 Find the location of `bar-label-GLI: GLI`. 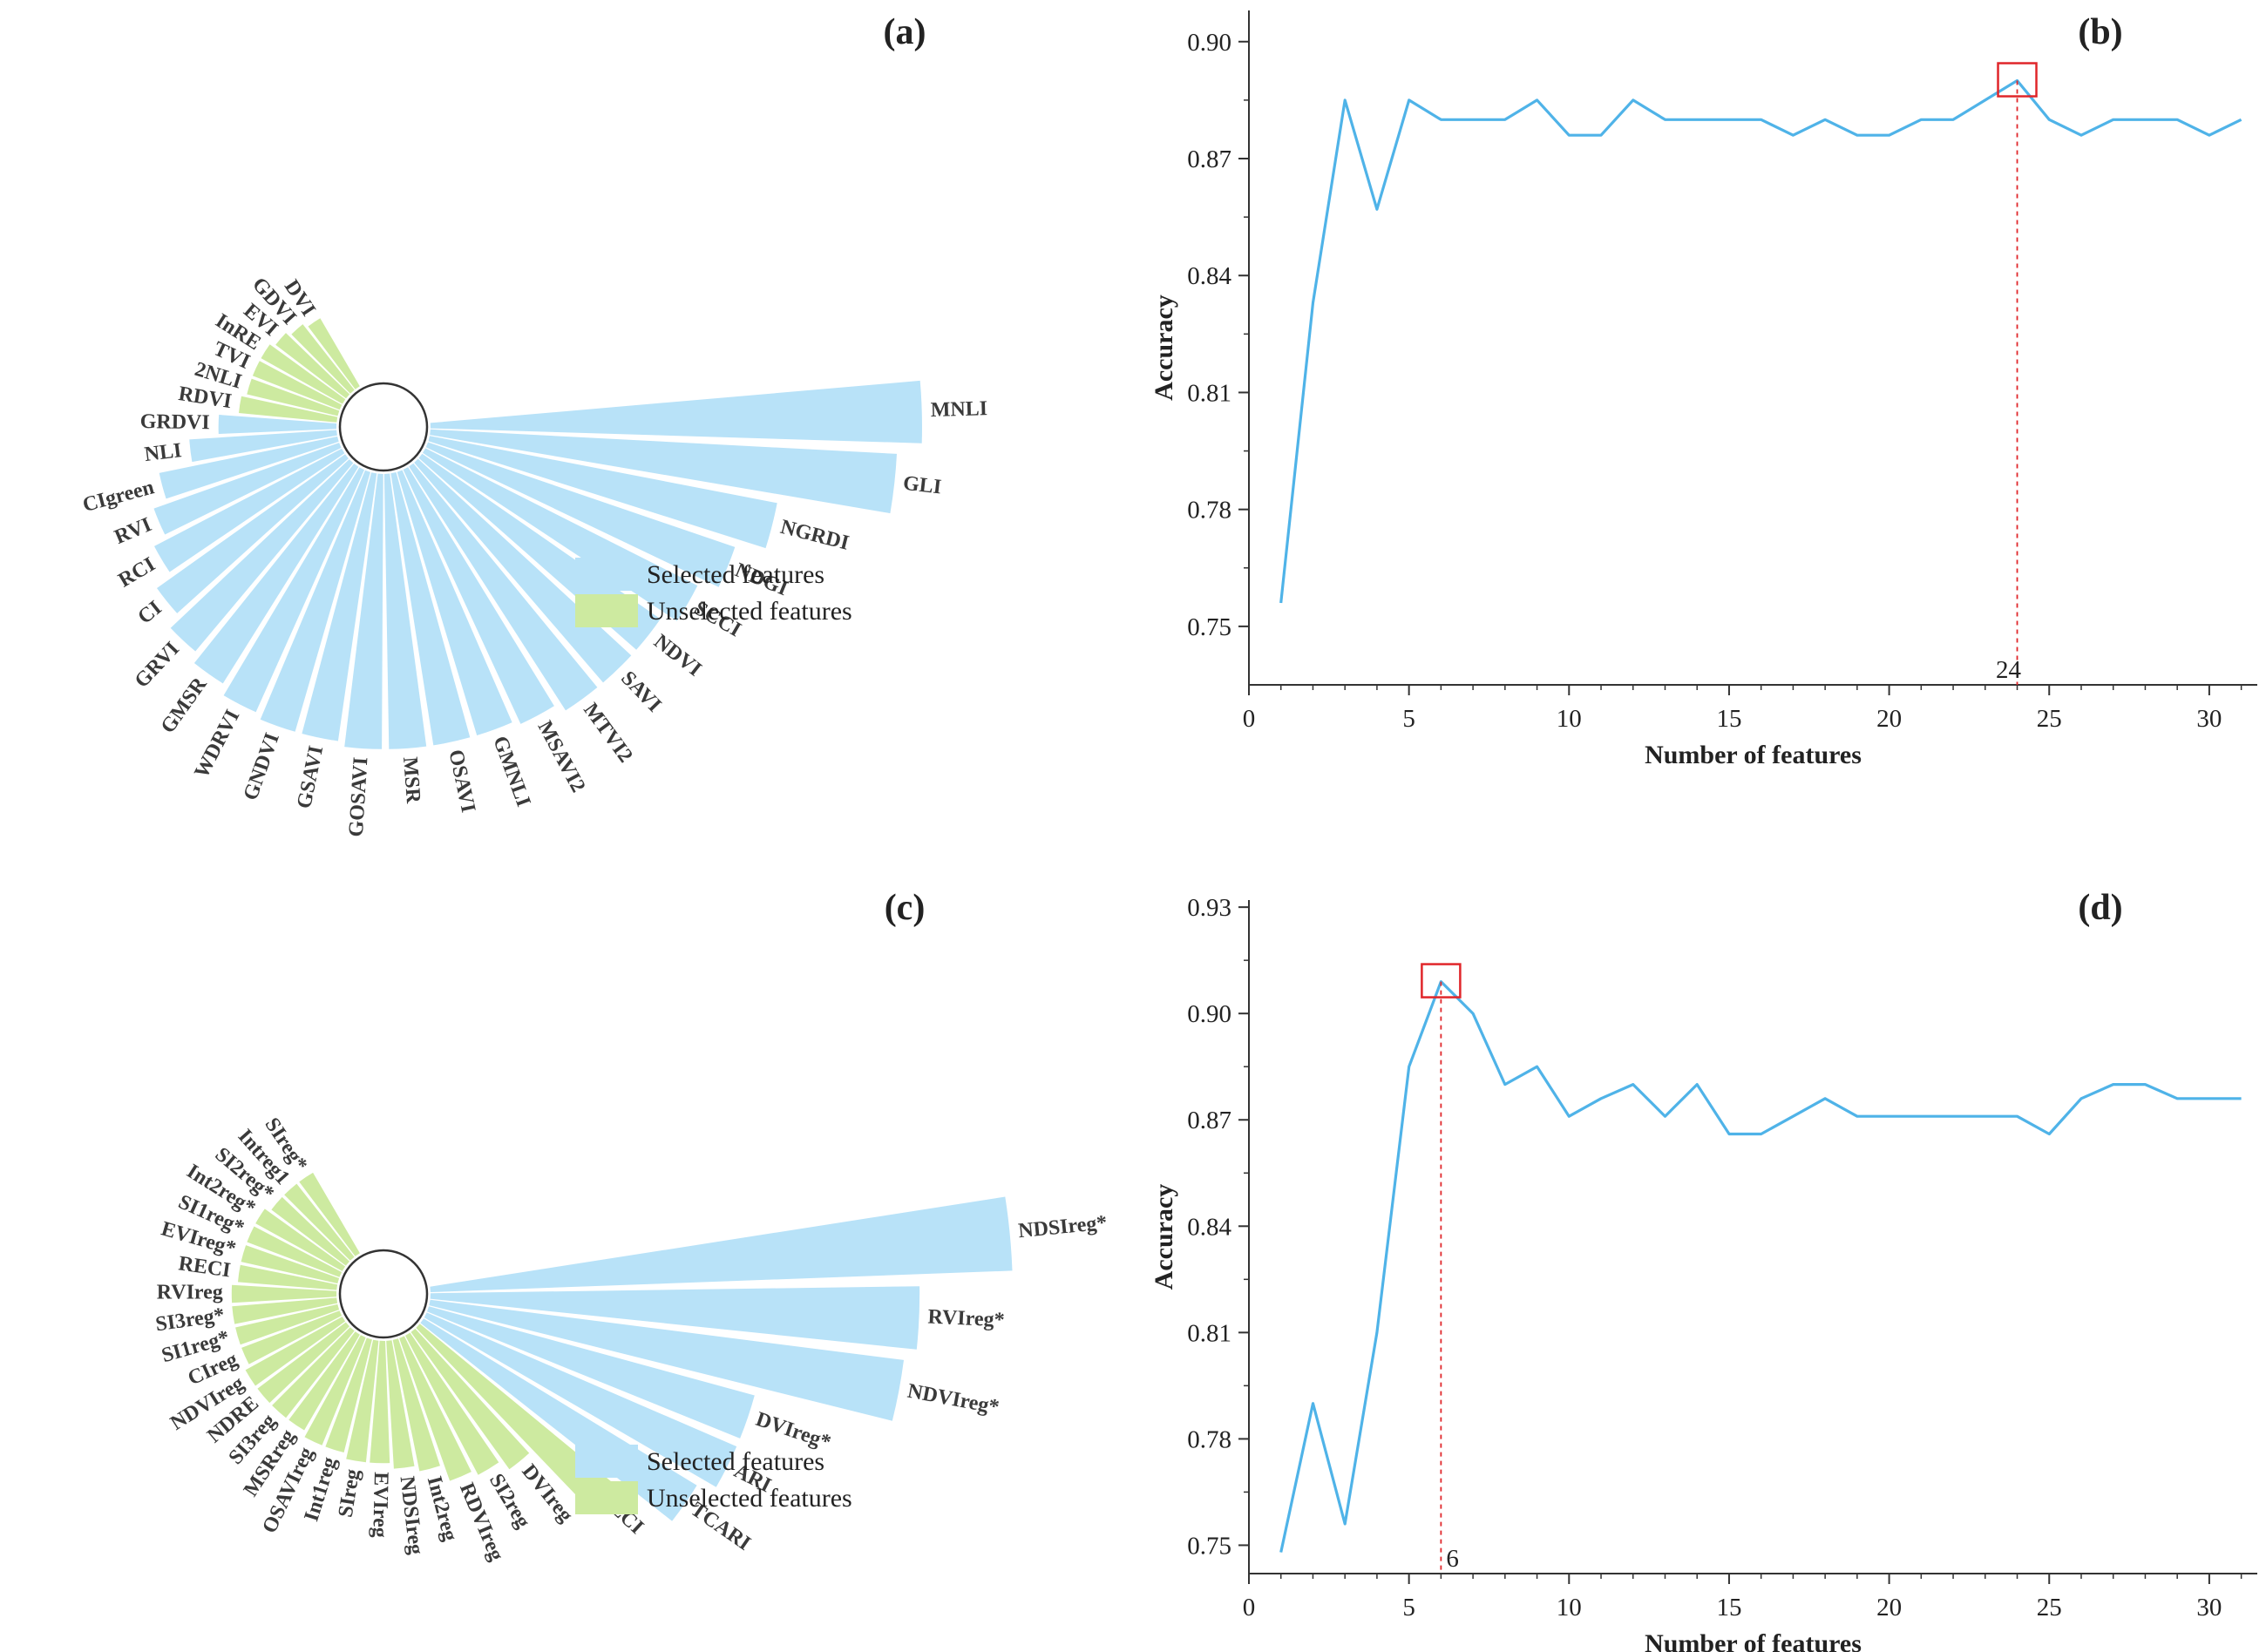

bar-label-GLI: GLI is located at coordinates (922, 485).